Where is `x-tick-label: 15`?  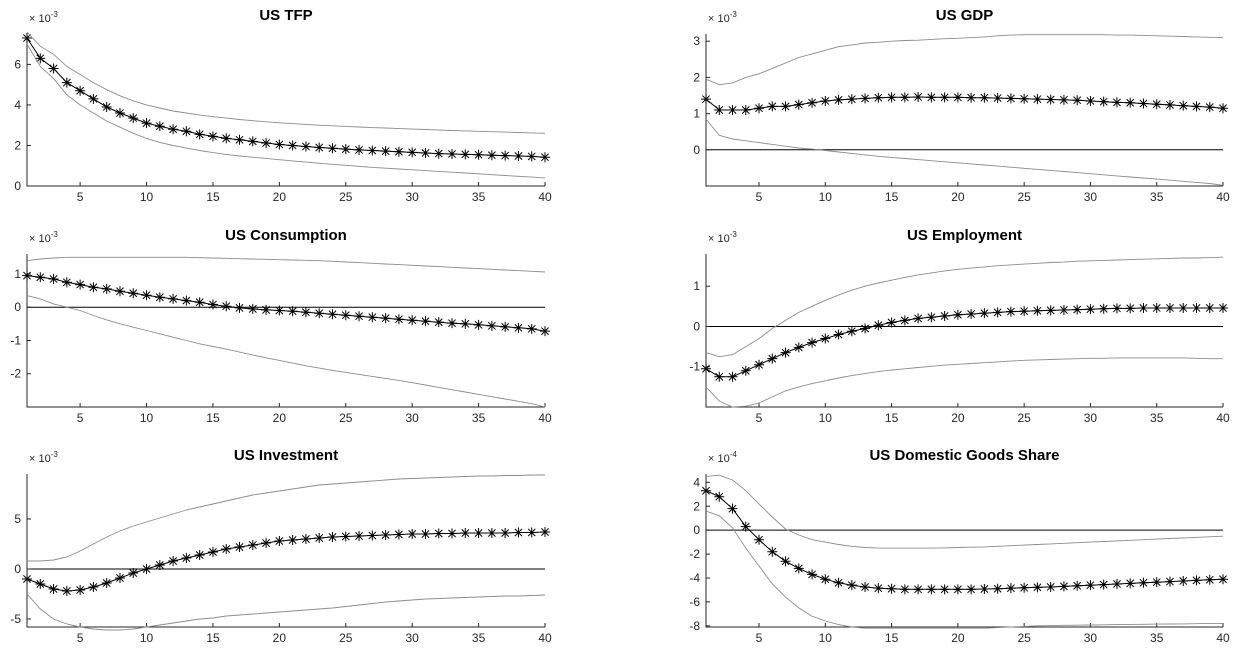
x-tick-label: 15 is located at coordinates (892, 418).